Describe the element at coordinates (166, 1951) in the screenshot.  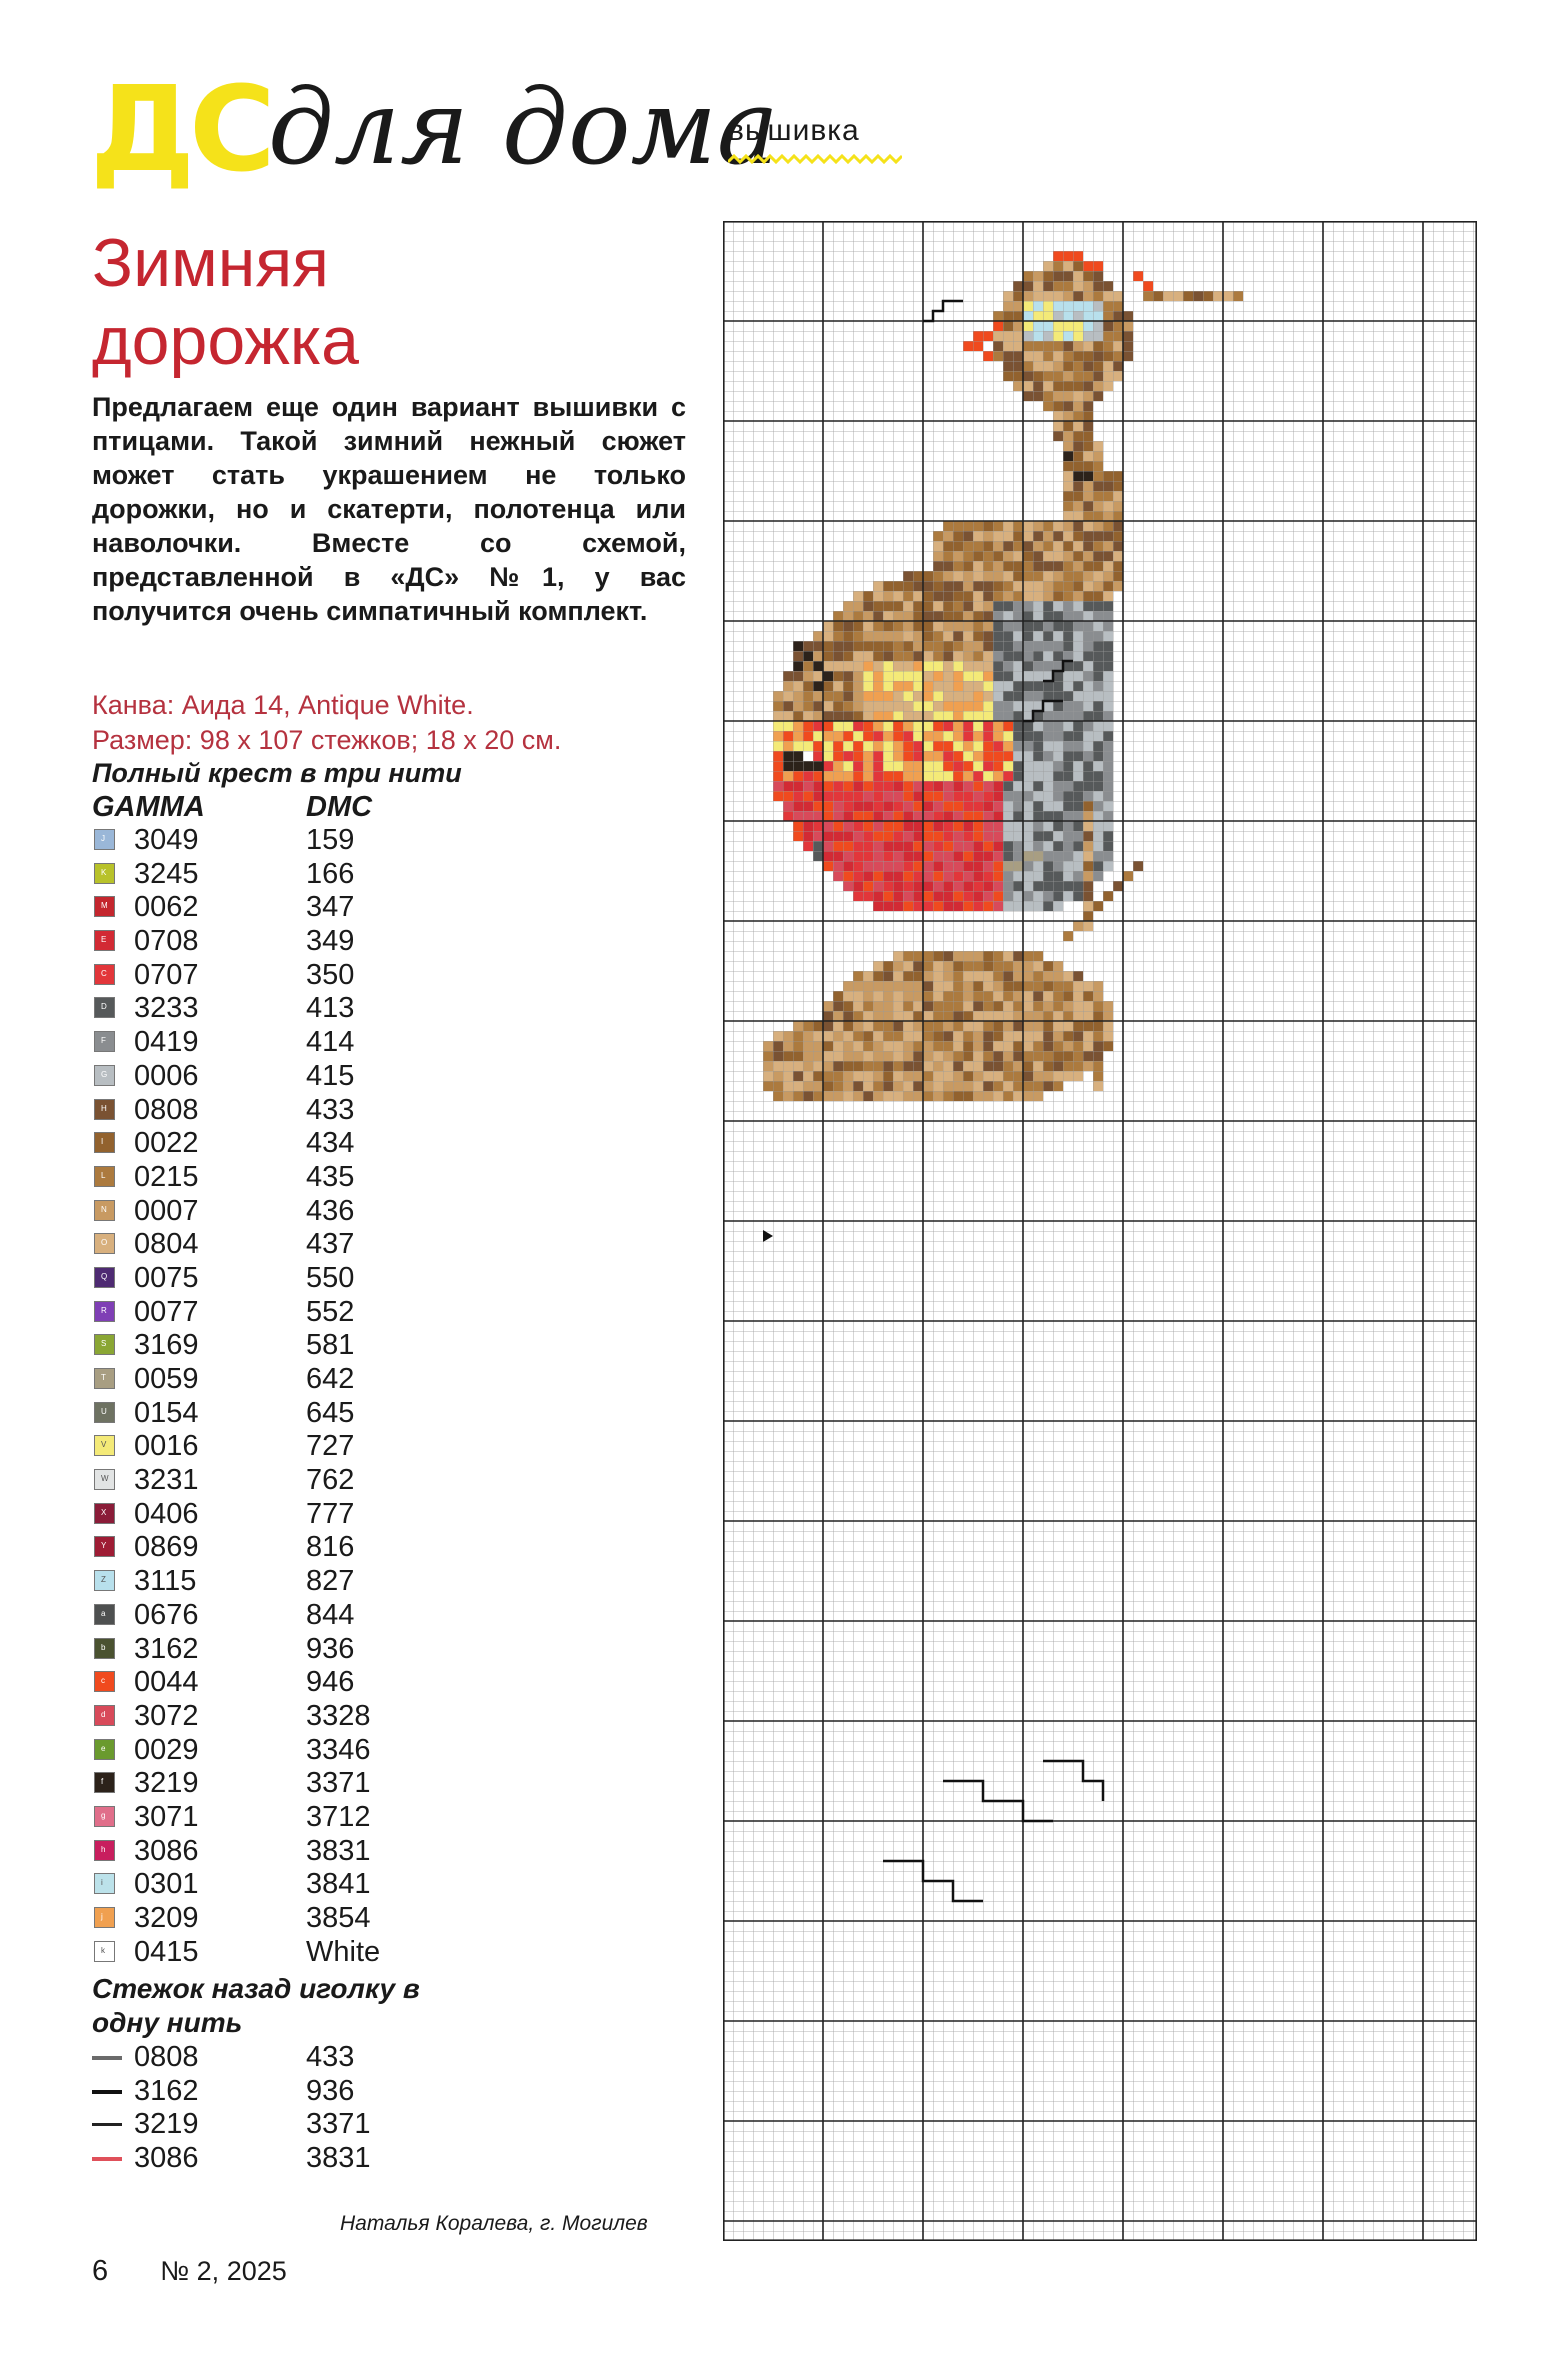
I see `gamma-code: 0415` at that location.